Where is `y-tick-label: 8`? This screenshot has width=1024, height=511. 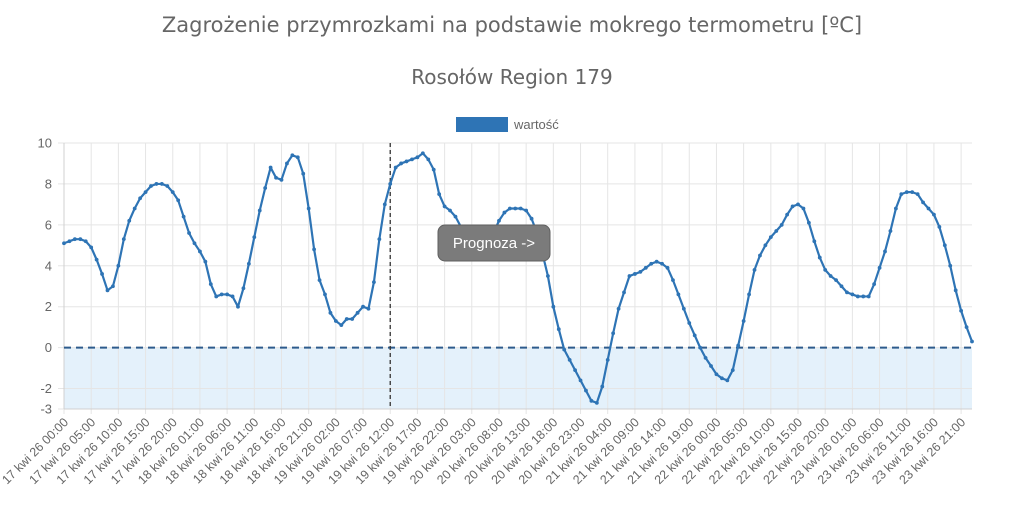 y-tick-label: 8 is located at coordinates (48, 183).